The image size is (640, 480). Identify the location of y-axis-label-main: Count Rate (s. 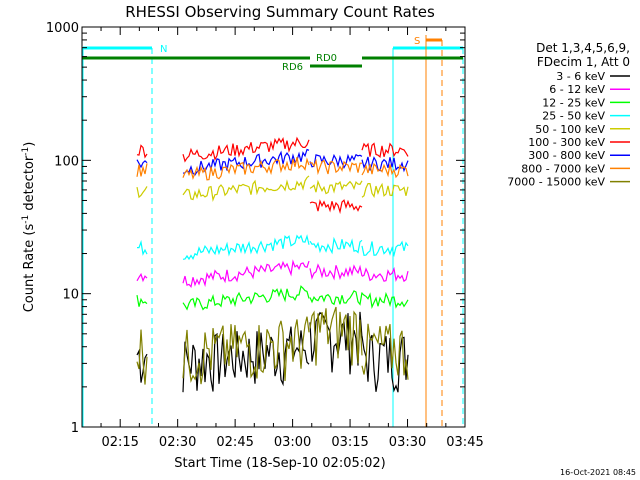
(29, 268).